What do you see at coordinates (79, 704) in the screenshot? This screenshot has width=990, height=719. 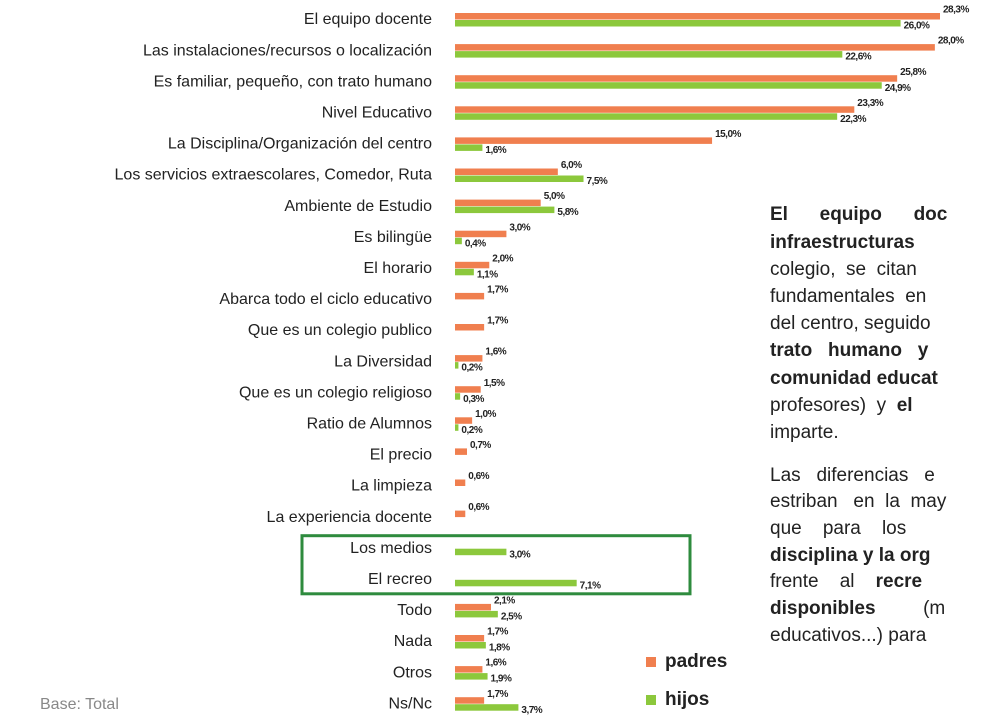 I see `note: Base: Total` at bounding box center [79, 704].